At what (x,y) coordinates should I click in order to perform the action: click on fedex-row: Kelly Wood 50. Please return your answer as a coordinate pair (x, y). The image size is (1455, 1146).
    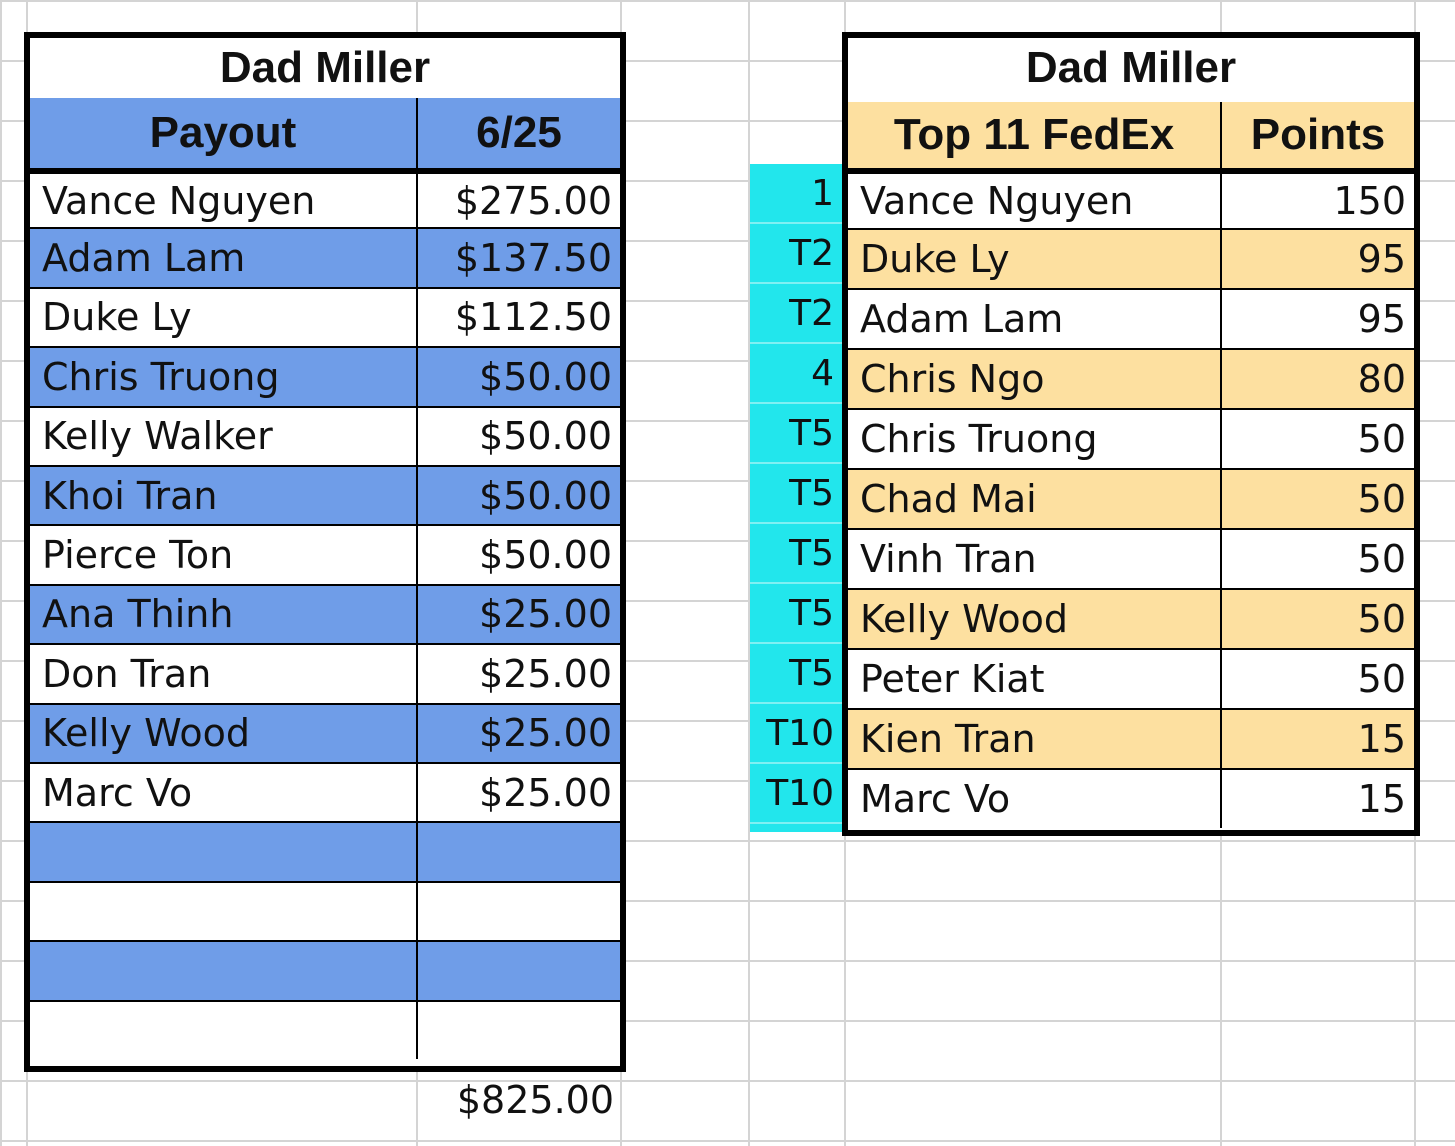
    Looking at the image, I should click on (1131, 618).